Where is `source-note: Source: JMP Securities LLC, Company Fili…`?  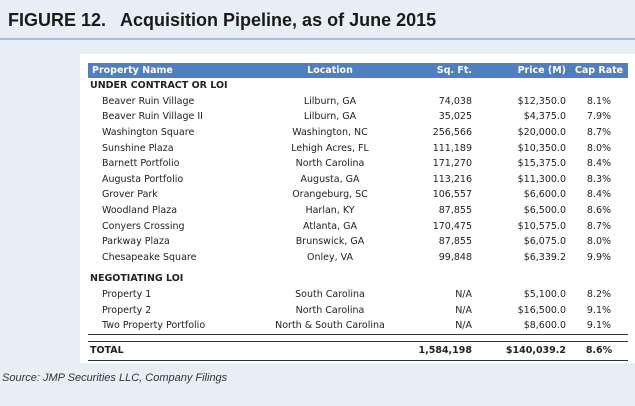 source-note: Source: JMP Securities LLC, Company Fili… is located at coordinates (115, 378).